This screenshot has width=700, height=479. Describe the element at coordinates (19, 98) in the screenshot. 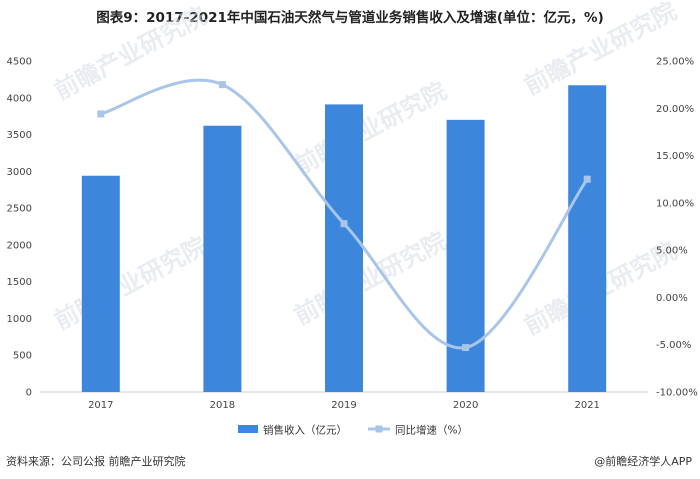

I see `y-left-tick-label: 4000` at that location.